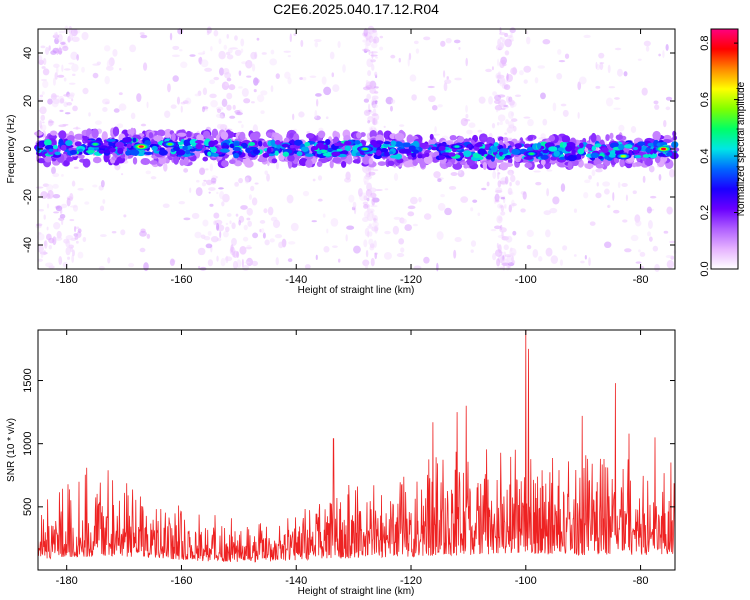  What do you see at coordinates (705, 42) in the screenshot?
I see `colorbar-tick-label: 0.8` at bounding box center [705, 42].